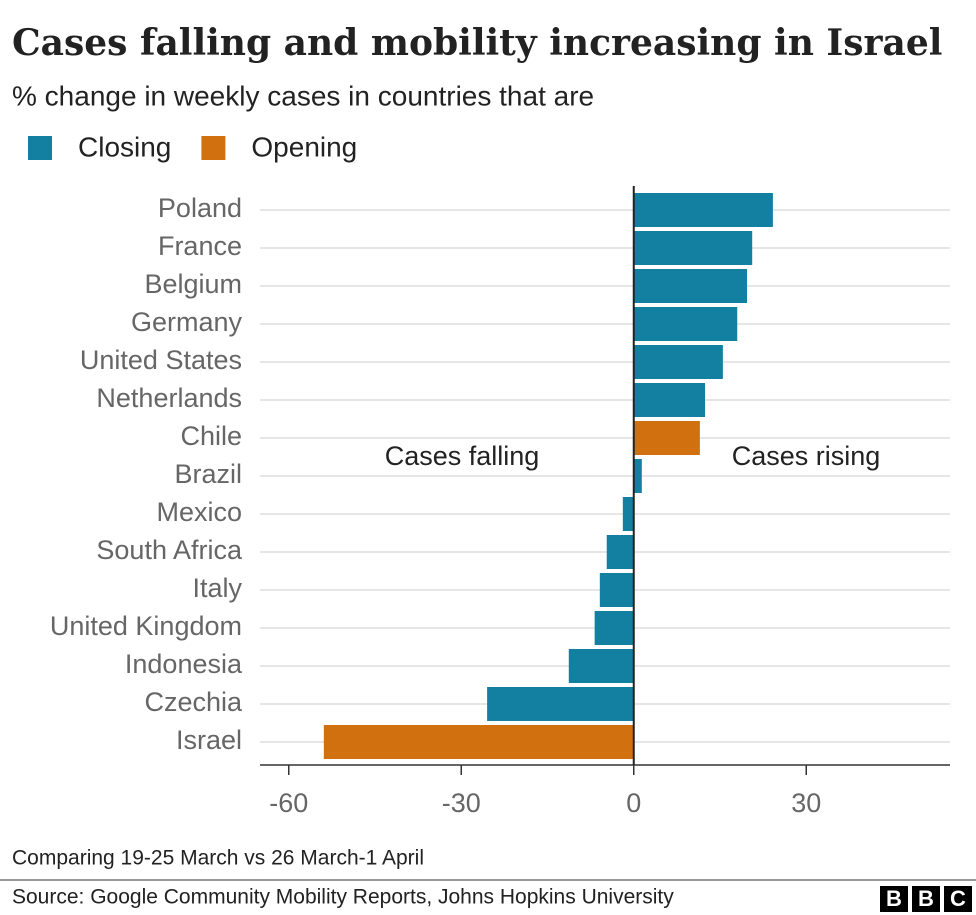  Describe the element at coordinates (461, 803) in the screenshot. I see `x-tick-label: -30` at that location.